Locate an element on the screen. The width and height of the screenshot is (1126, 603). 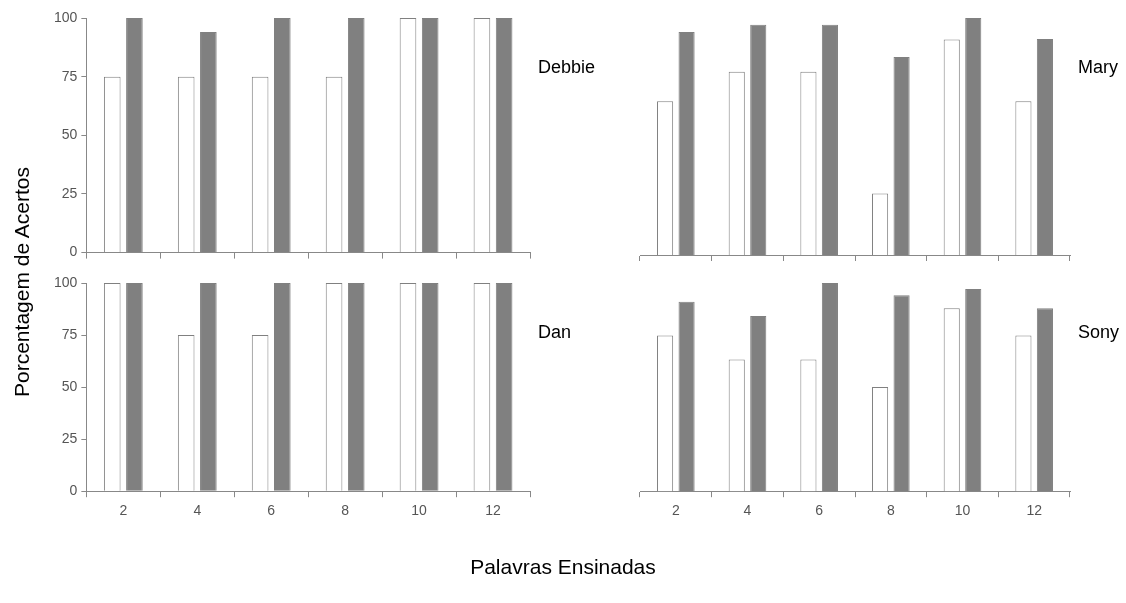
text: Mary is located at coordinates (1098, 66).